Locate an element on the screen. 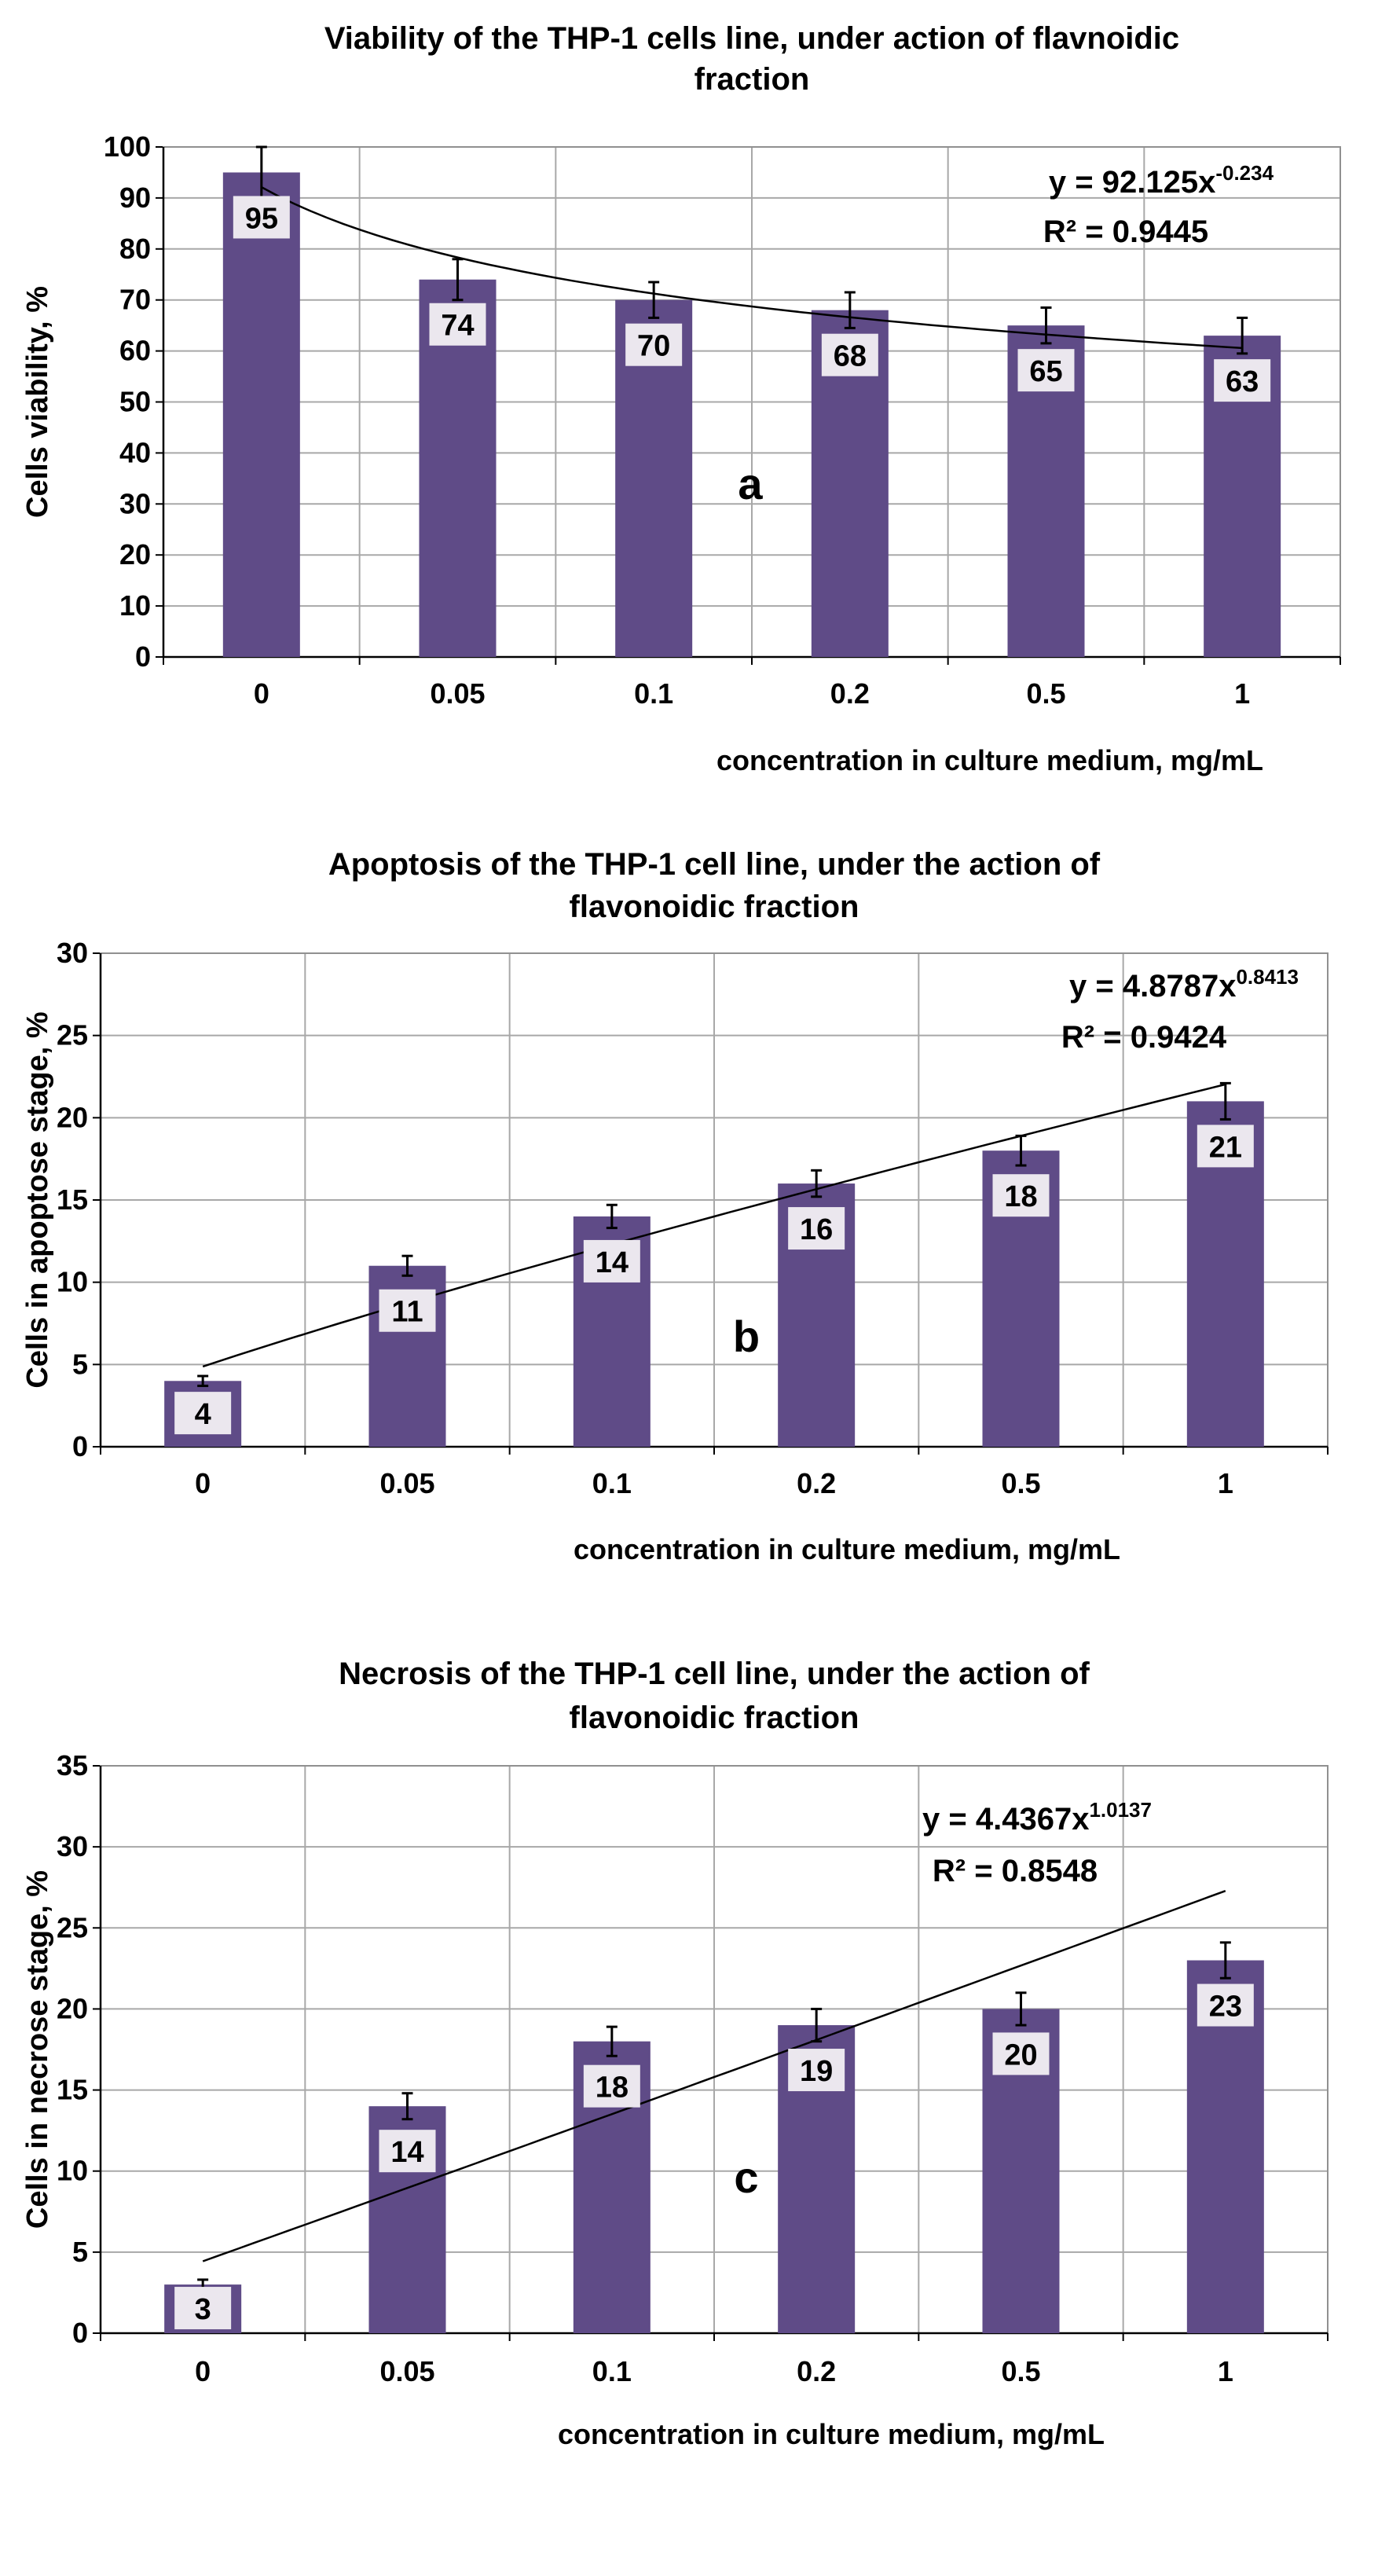 The width and height of the screenshot is (1378, 2576). trendline-equation: y = 92.125x-0.234 is located at coordinates (1161, 180).